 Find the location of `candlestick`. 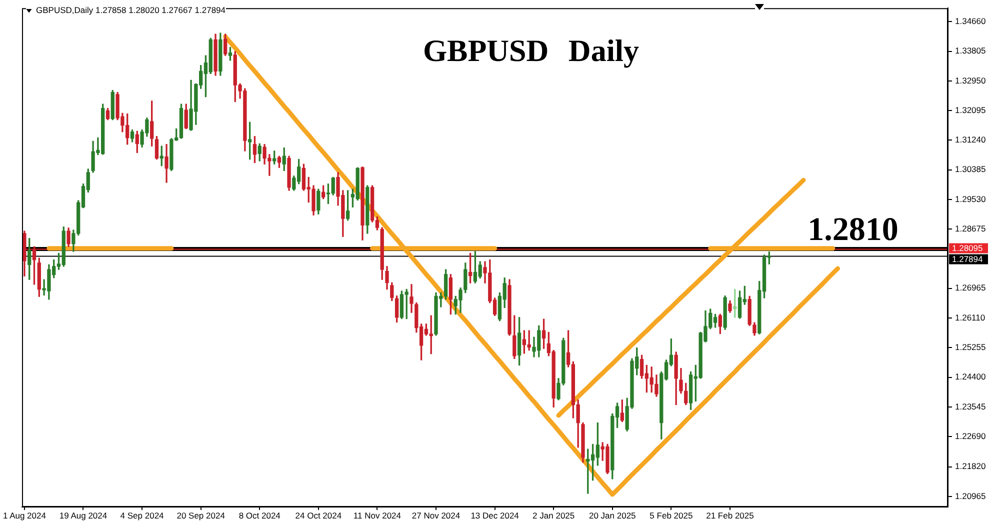

candlestick is located at coordinates (412, 298).